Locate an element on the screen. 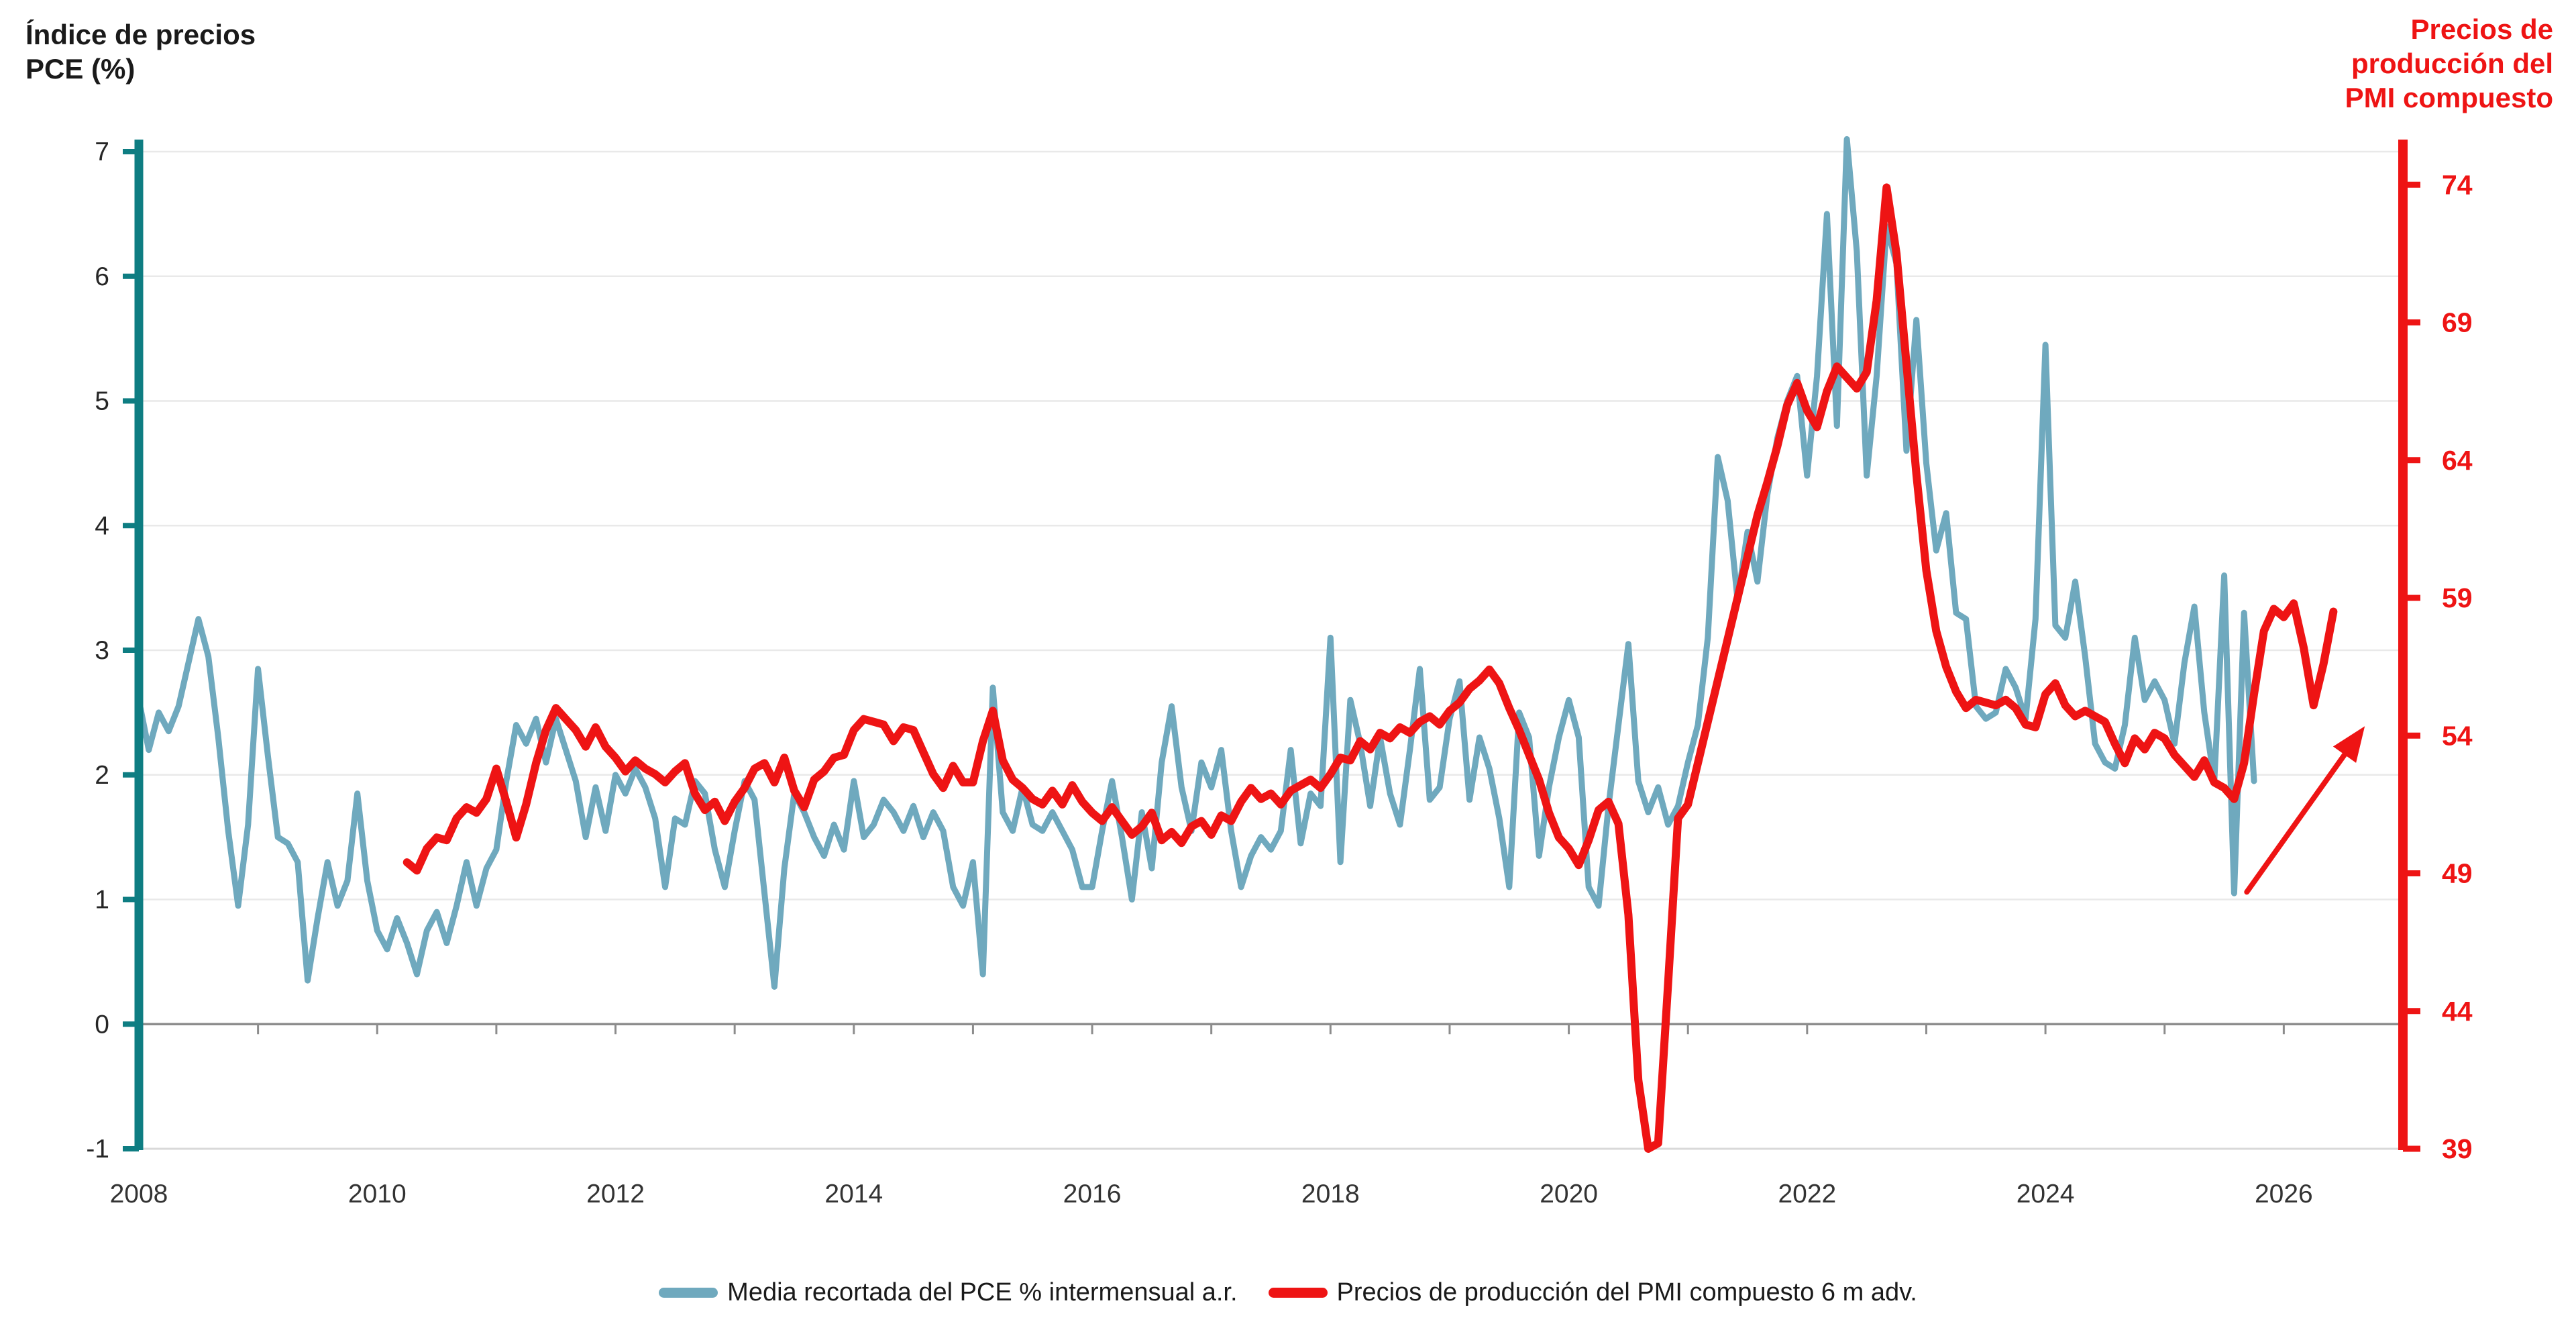 The image size is (2576, 1338). left-axis-title: Índice de precios PCE (%) is located at coordinates (140, 51).